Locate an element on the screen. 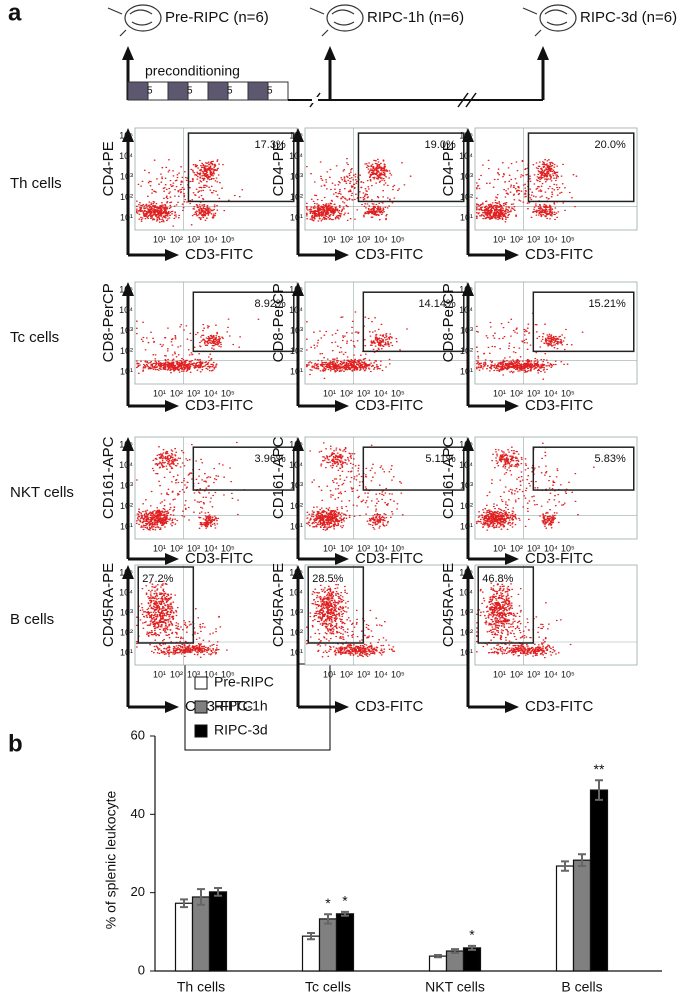 The image size is (685, 1001). y-axis-label: CD8-PerCP is located at coordinates (108, 322).